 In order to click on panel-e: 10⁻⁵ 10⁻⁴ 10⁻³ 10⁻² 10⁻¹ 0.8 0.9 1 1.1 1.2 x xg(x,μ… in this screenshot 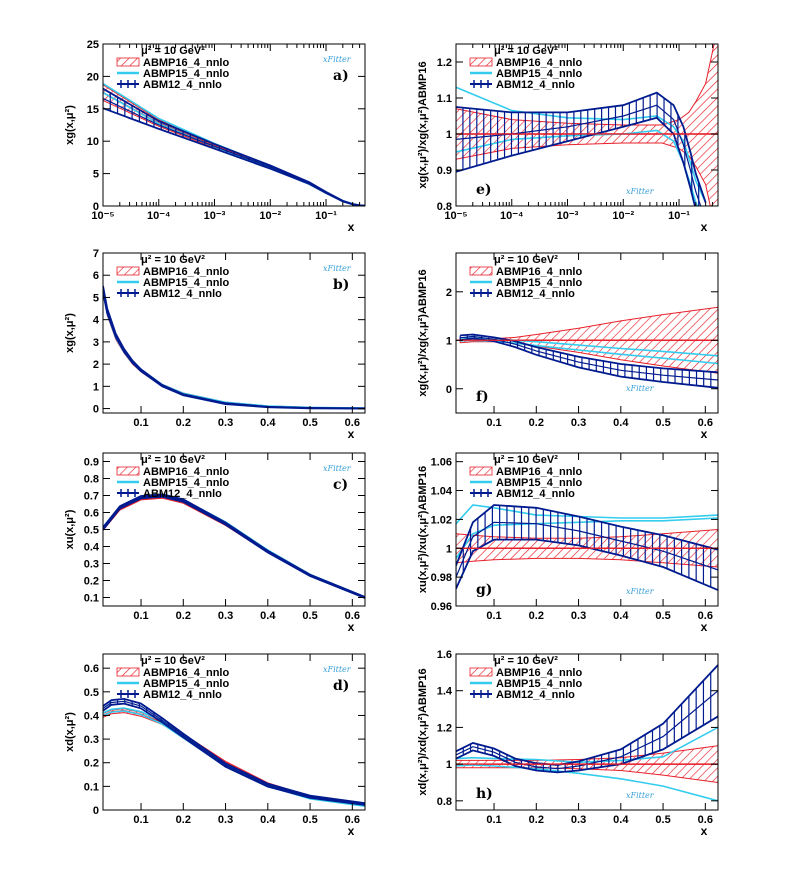, I will do `click(568, 138)`.